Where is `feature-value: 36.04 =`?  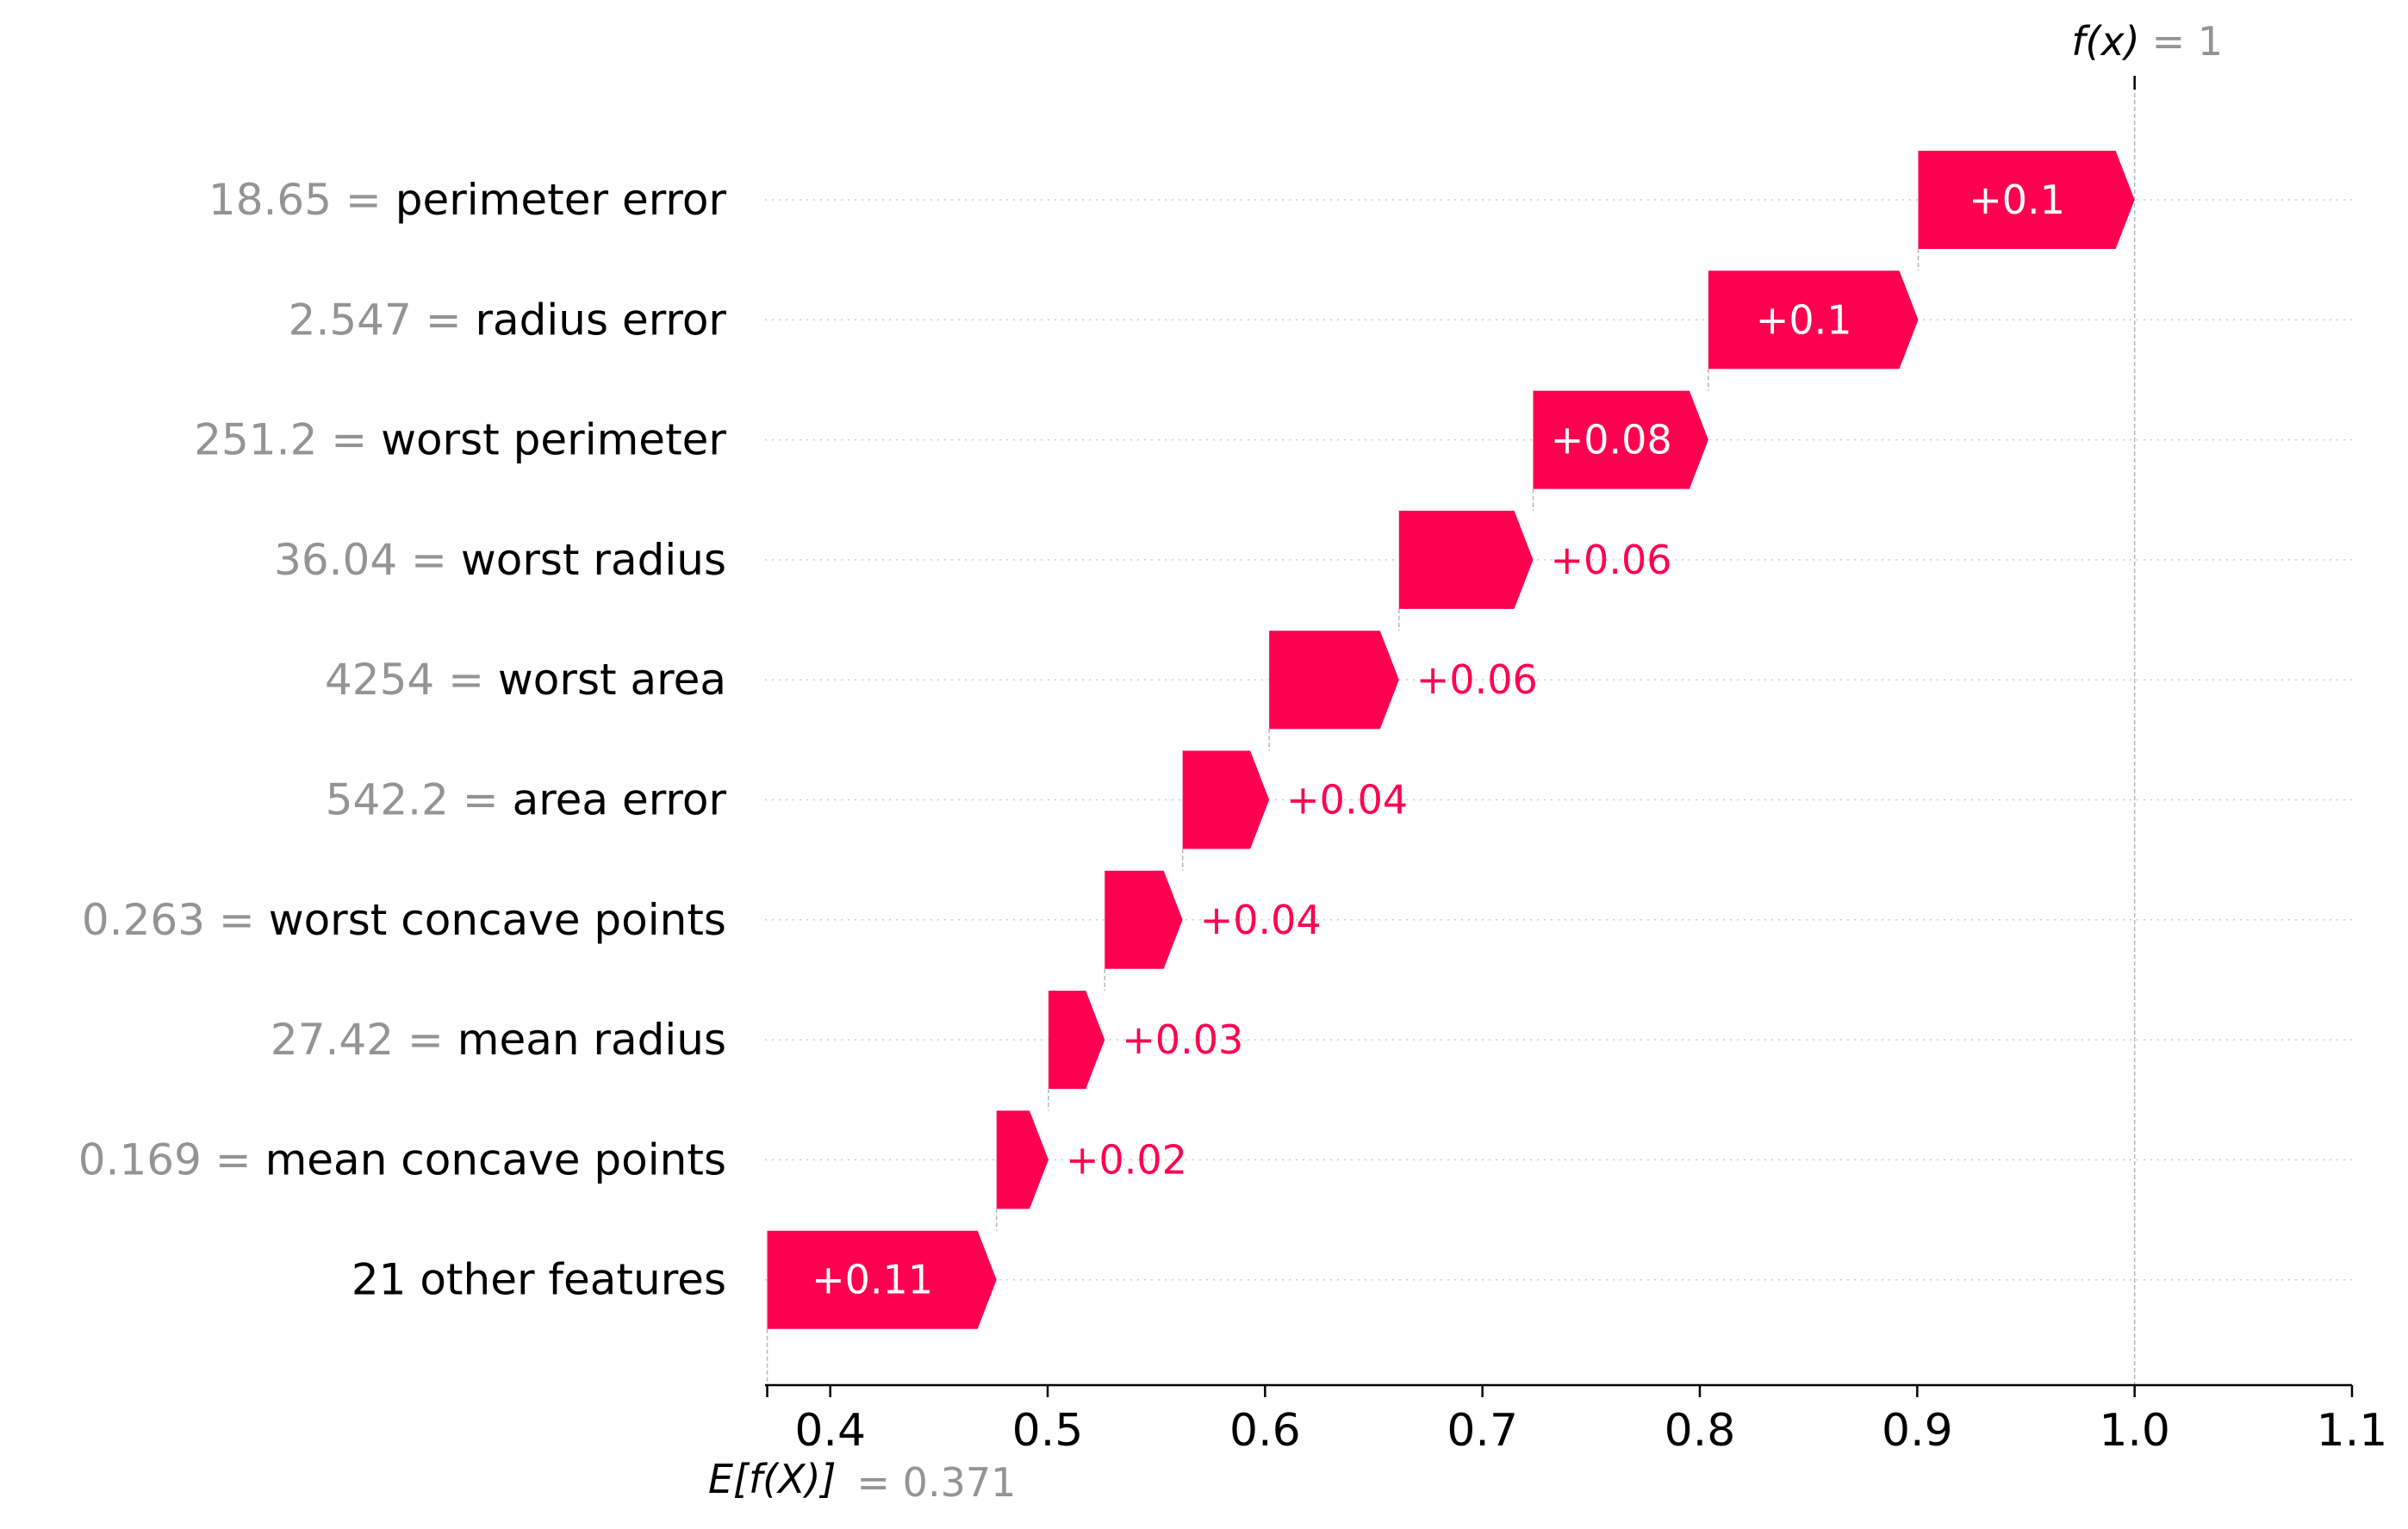
feature-value: 36.04 = is located at coordinates (368, 560).